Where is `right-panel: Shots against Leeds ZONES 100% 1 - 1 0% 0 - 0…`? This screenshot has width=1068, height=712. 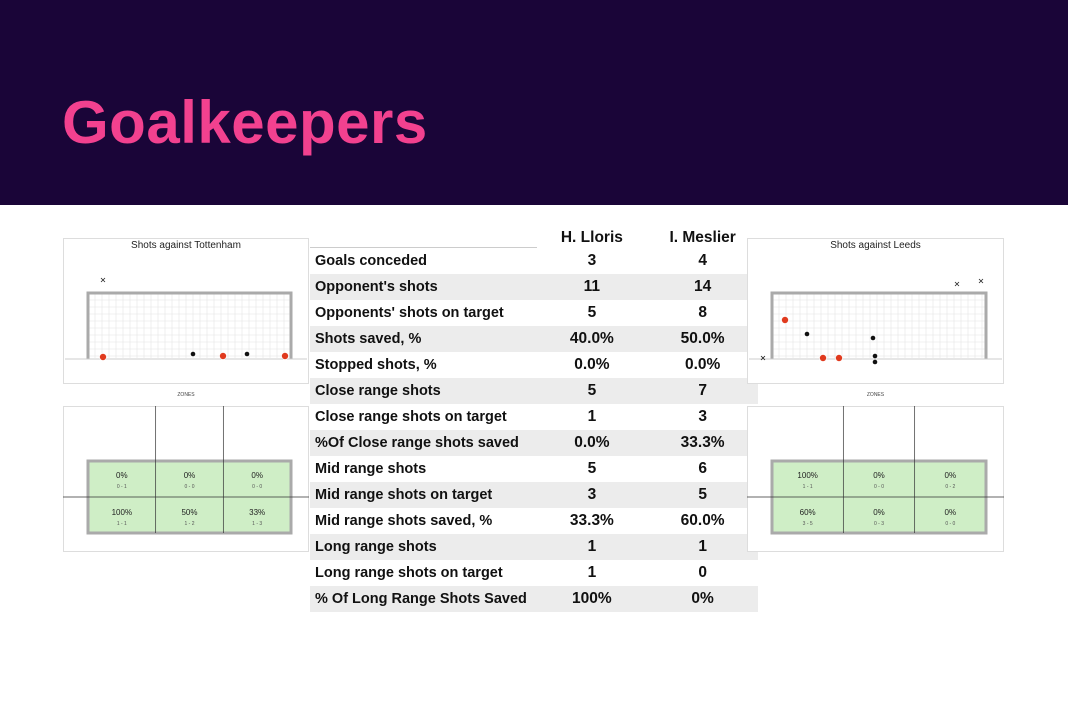 right-panel: Shots against Leeds ZONES 100% 1 - 1 0% 0 - 0… is located at coordinates (875, 395).